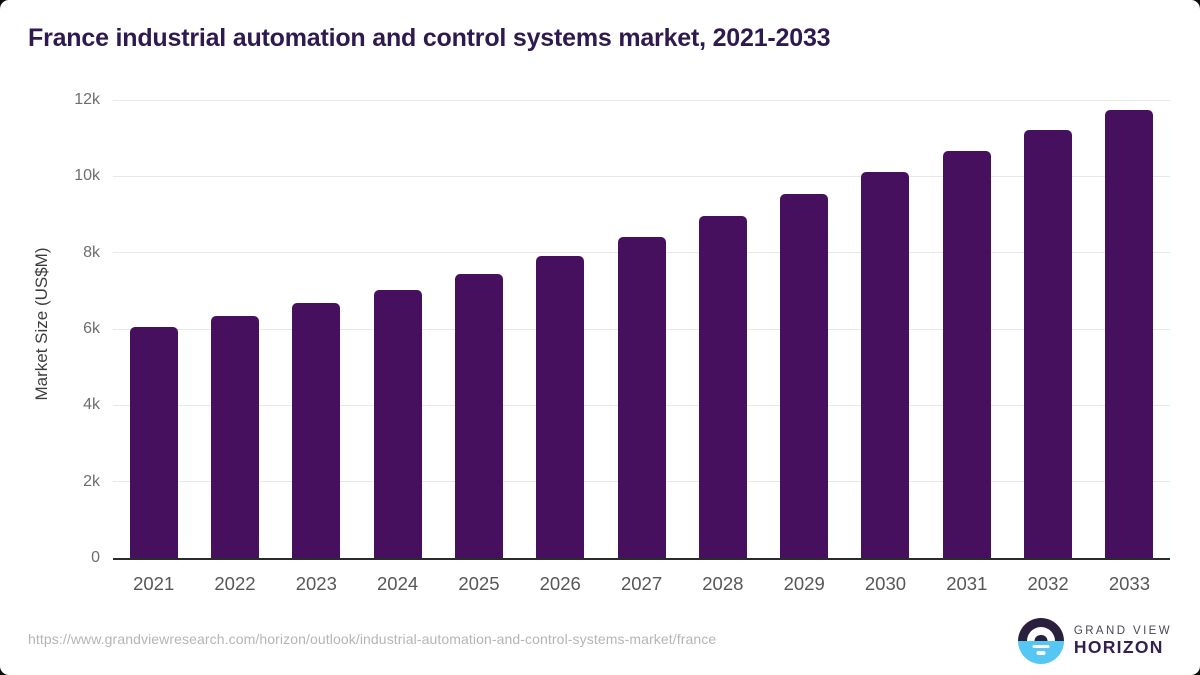 Image resolution: width=1200 pixels, height=675 pixels. Describe the element at coordinates (91, 252) in the screenshot. I see `y-tick-label-8k: 8k` at that location.